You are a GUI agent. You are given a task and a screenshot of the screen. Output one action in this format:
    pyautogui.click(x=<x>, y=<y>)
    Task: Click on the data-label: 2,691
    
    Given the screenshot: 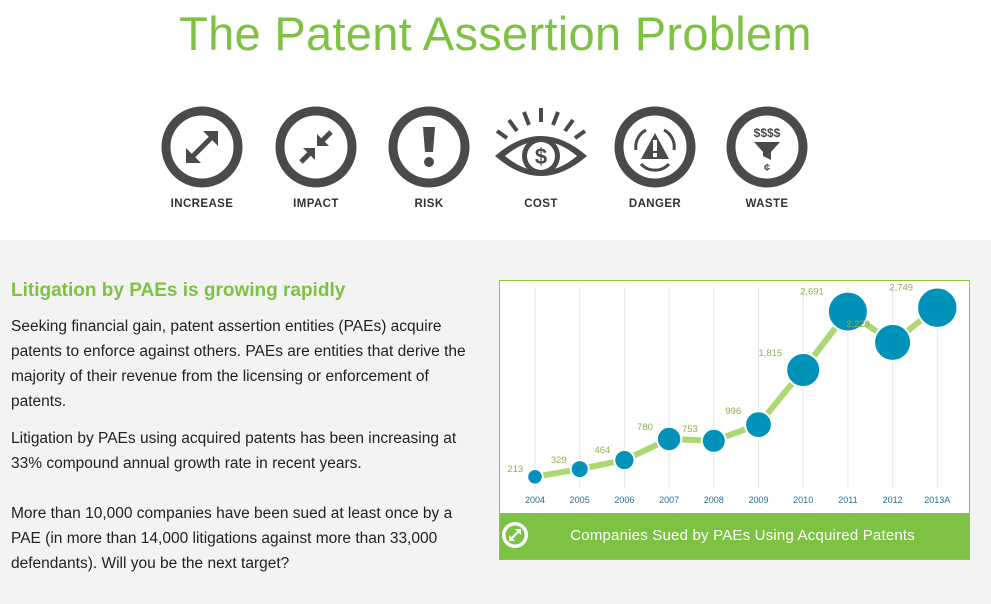 What is the action you would take?
    pyautogui.click(x=812, y=292)
    